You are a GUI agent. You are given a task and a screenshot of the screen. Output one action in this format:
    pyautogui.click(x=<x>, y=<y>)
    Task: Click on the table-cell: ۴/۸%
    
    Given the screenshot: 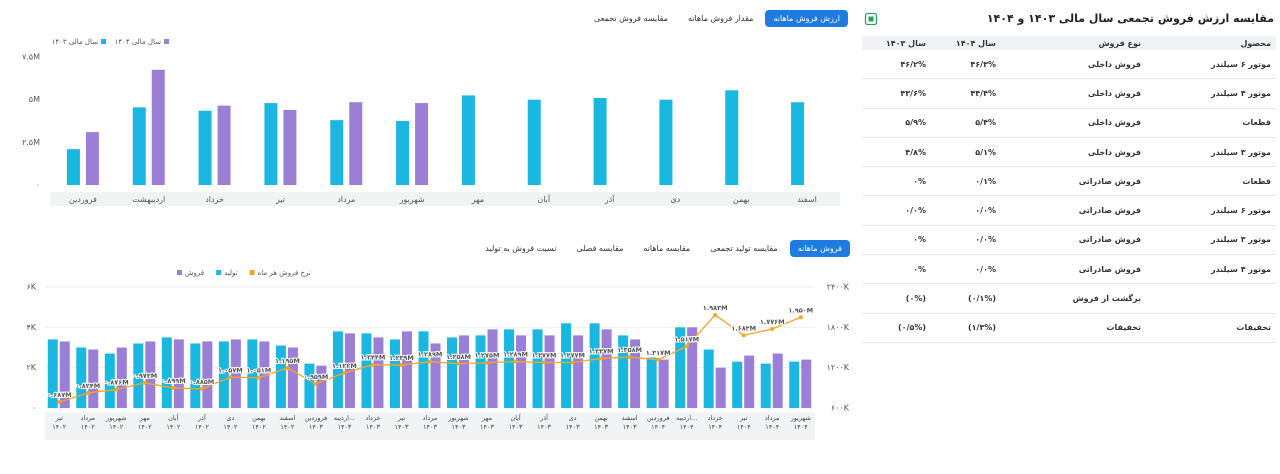 What is the action you would take?
    pyautogui.click(x=896, y=152)
    